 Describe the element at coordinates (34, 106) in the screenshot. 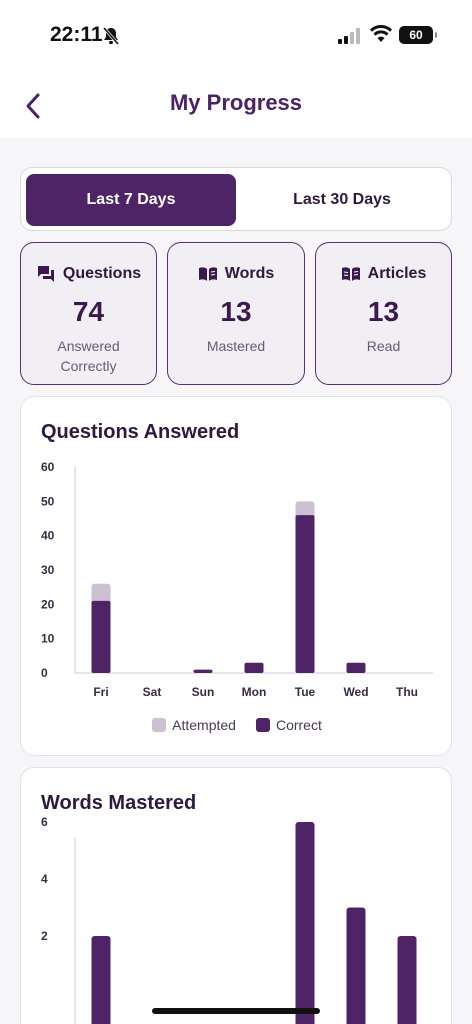

I see `back-chevron-icon` at that location.